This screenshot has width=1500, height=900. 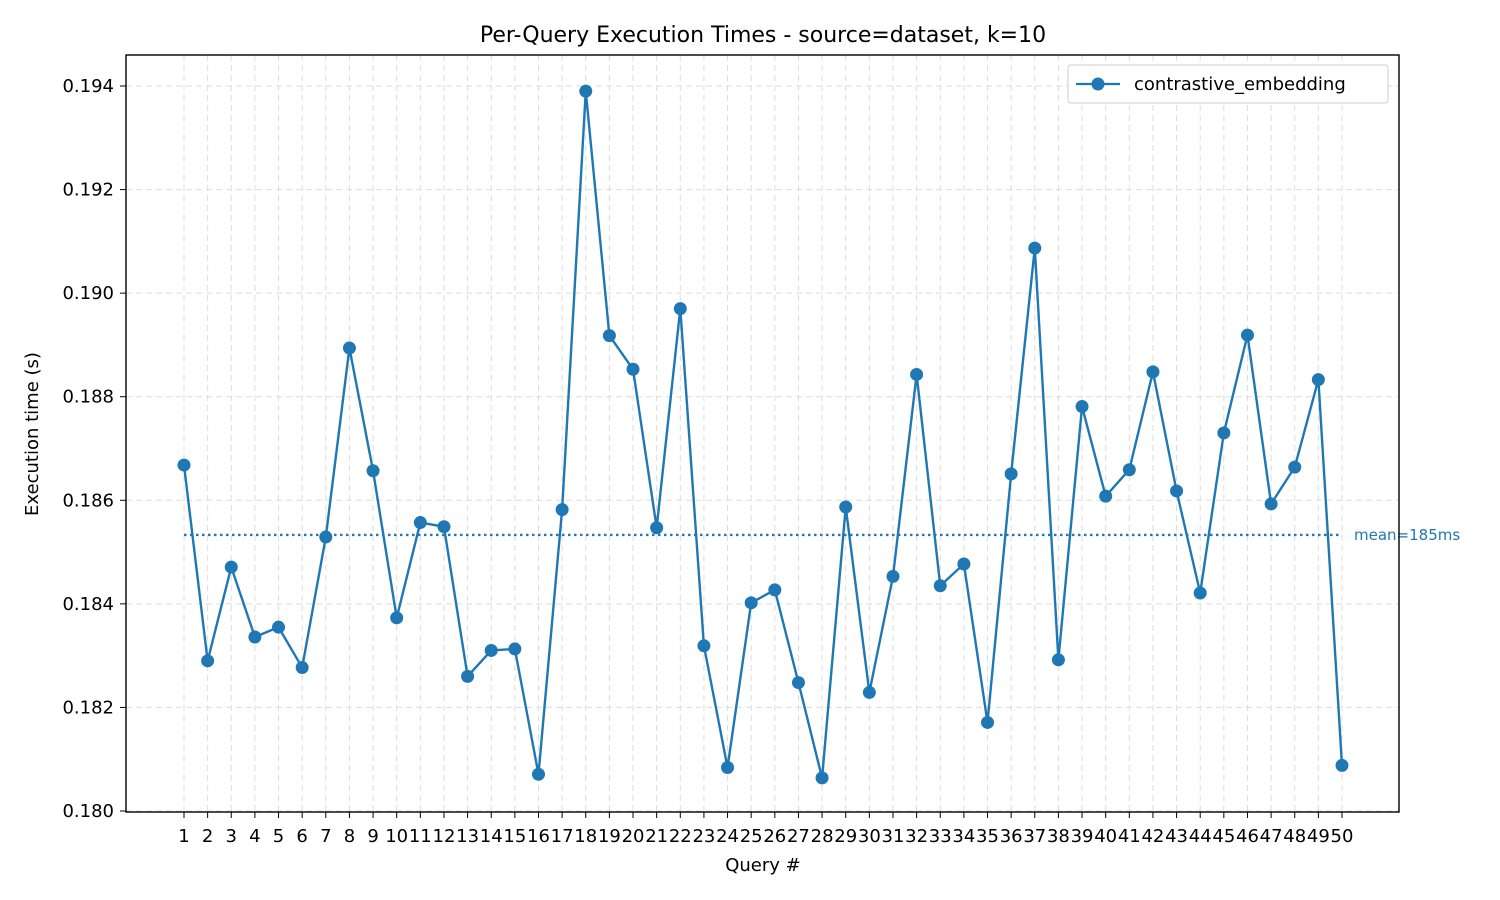 I want to click on x-tick-label: 34, so click(x=963, y=836).